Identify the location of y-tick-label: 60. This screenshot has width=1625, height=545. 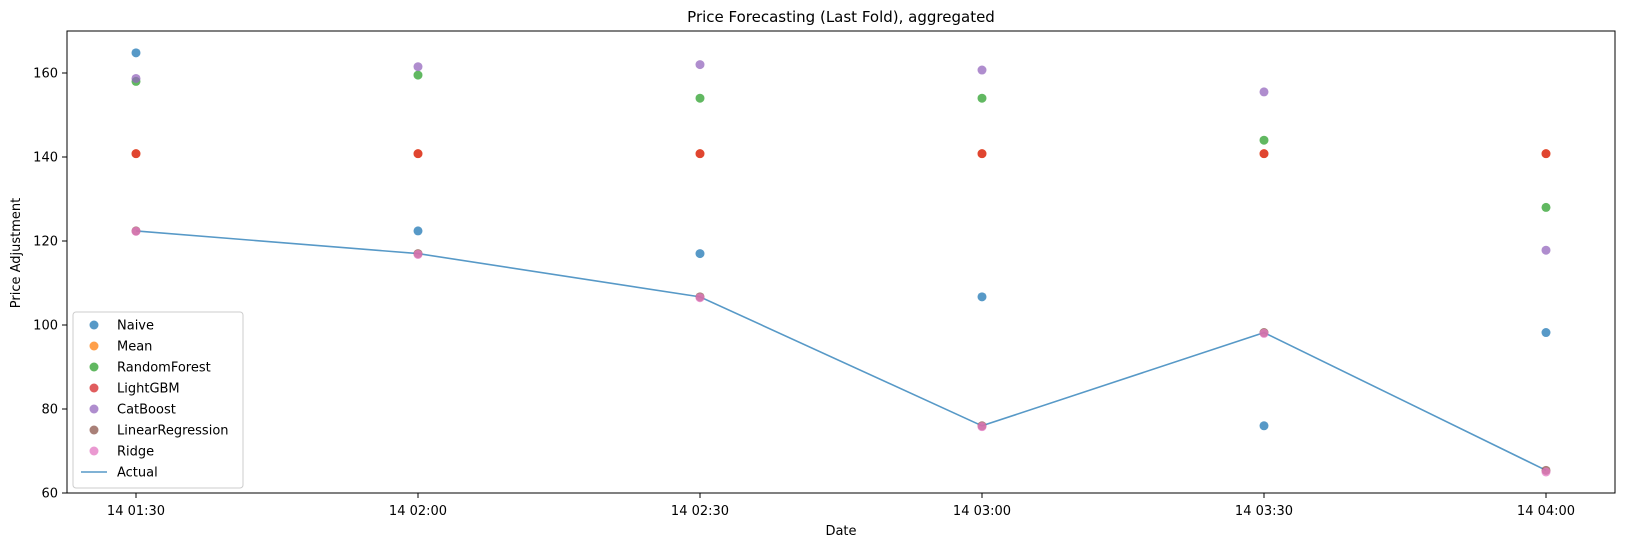
(49, 494).